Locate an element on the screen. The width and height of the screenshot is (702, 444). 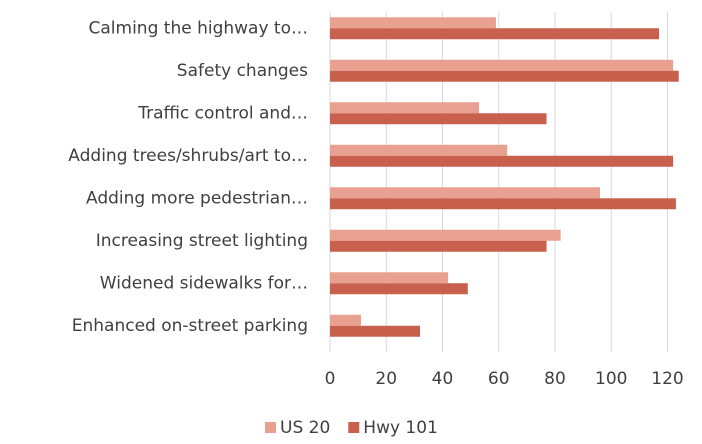
y-tick-label: Enhanced on-street parking is located at coordinates (190, 326).